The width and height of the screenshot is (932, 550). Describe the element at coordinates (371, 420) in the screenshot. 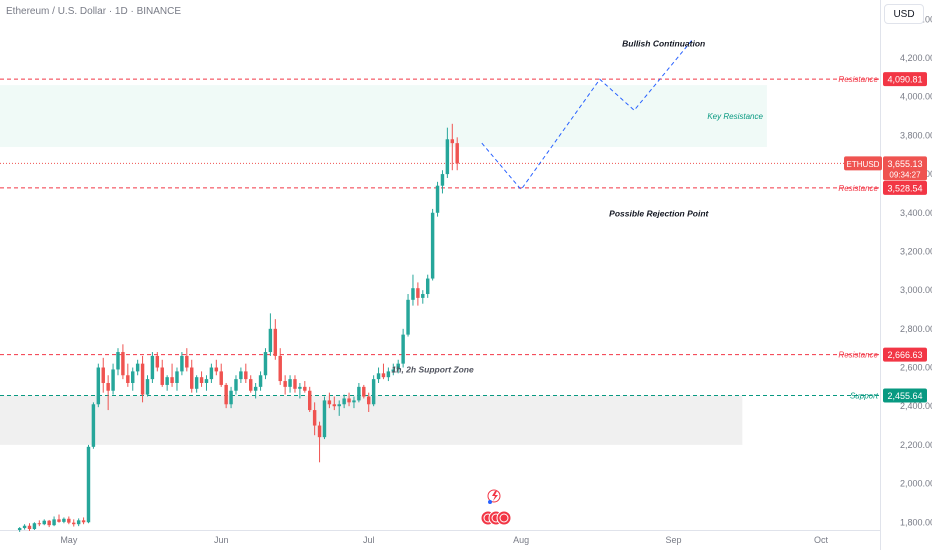

I see `support-zone` at that location.